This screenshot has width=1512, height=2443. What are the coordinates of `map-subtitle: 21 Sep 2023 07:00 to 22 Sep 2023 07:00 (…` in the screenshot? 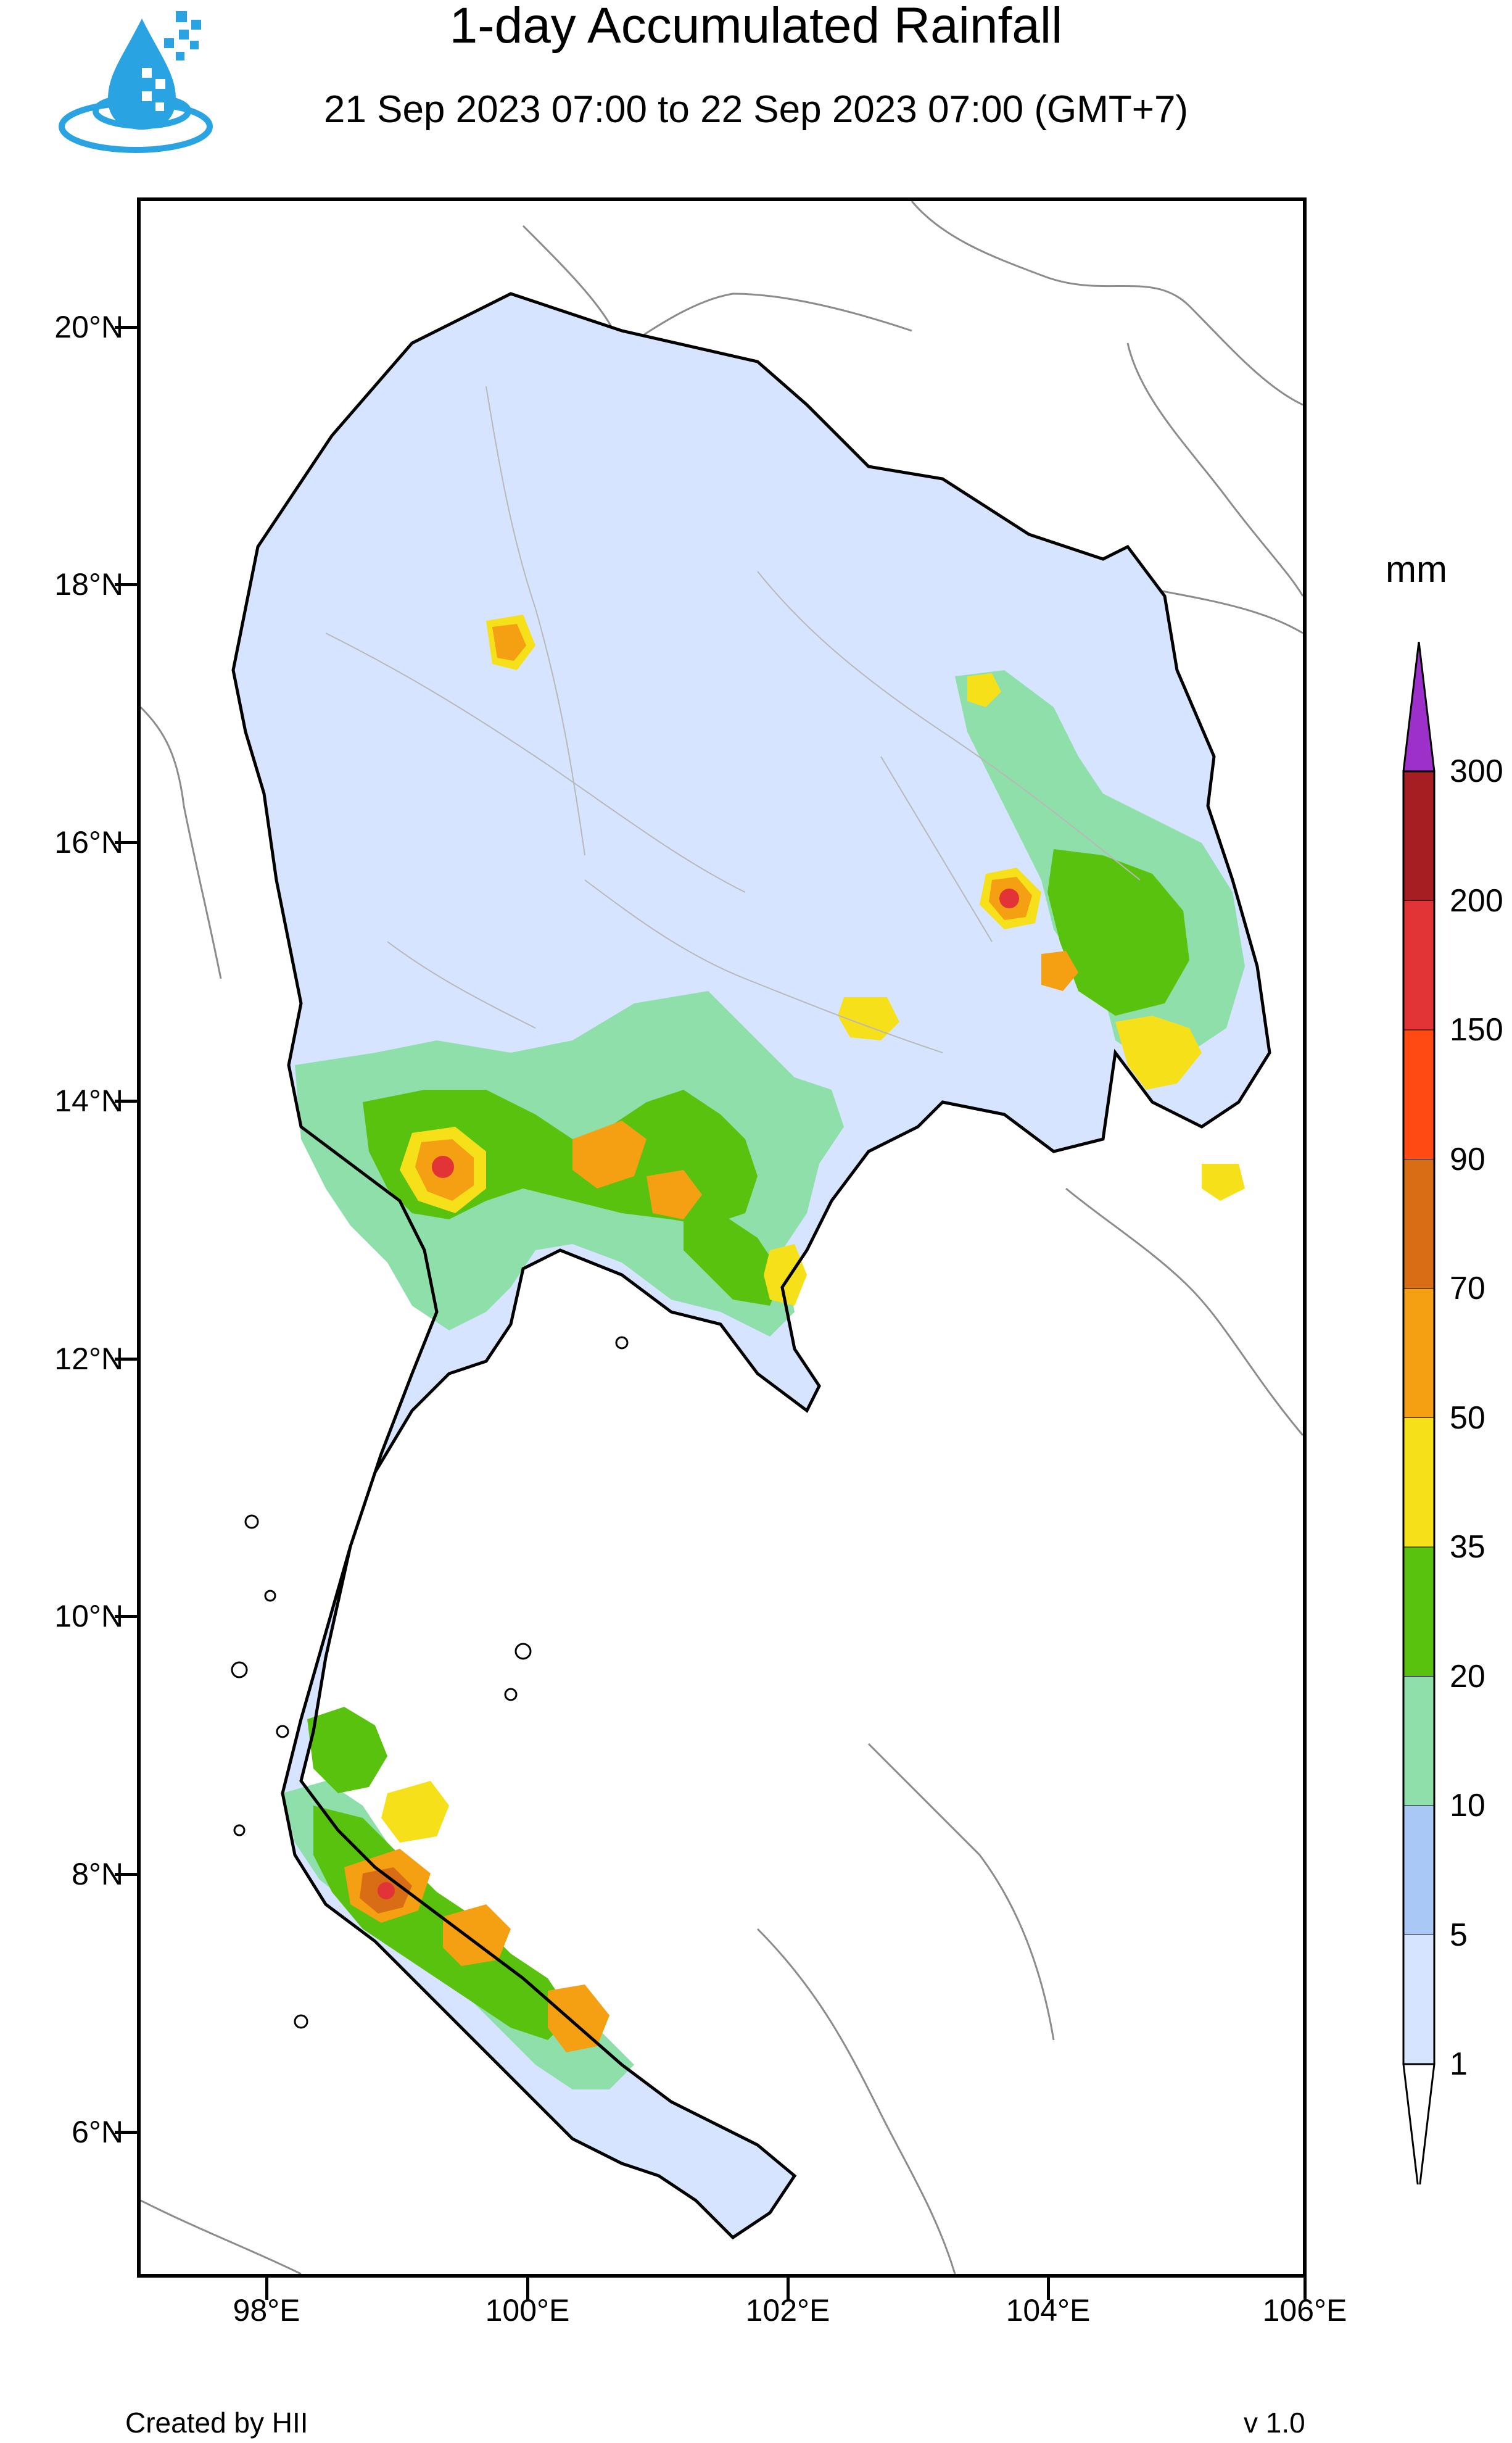 It's located at (756, 110).